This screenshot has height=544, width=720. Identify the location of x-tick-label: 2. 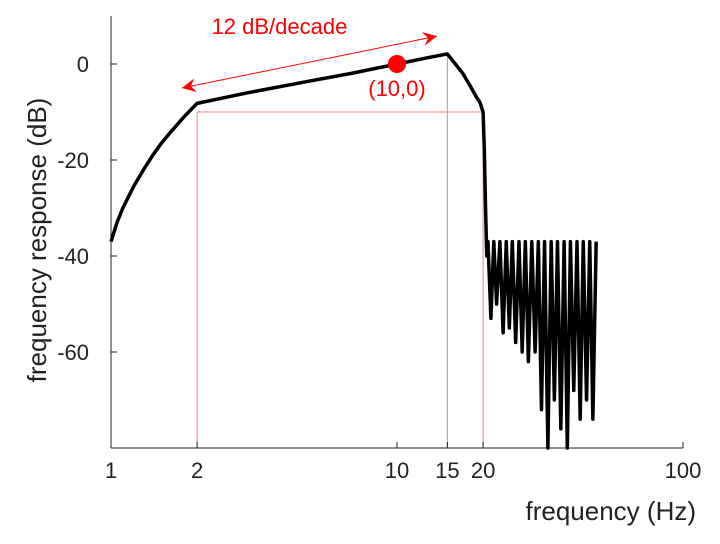
(197, 470).